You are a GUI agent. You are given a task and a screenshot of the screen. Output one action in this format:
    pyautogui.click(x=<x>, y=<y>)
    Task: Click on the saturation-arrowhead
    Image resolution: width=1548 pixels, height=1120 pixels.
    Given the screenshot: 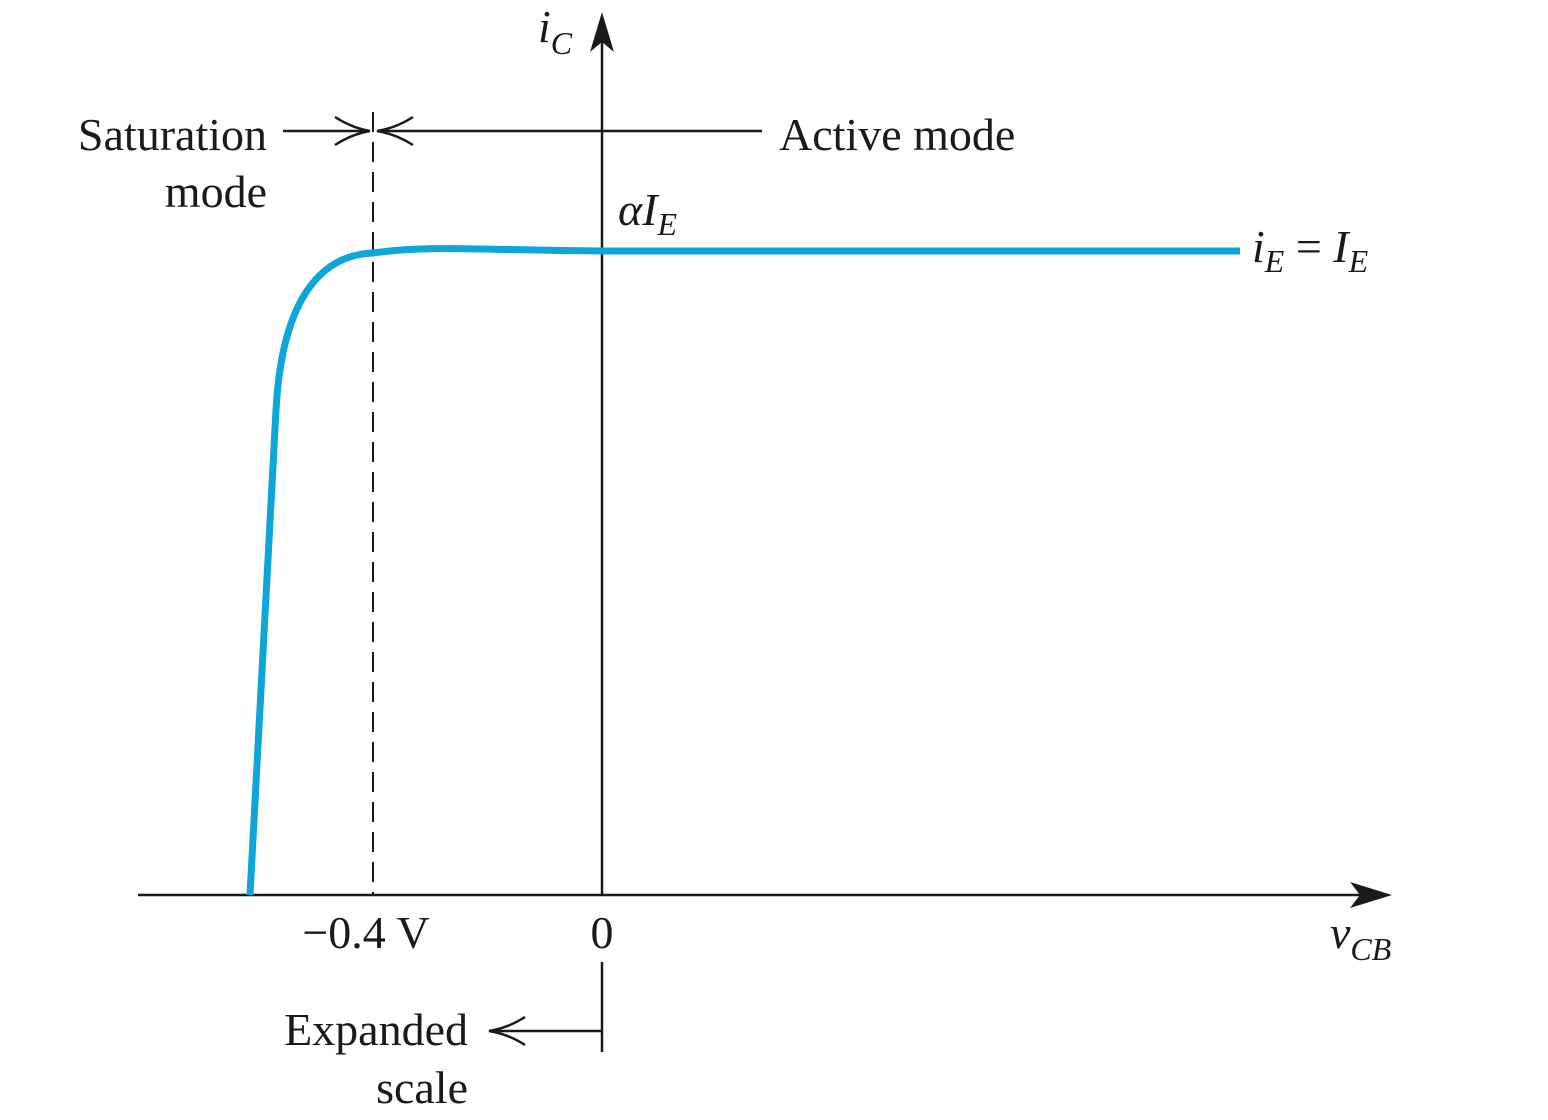 What is the action you would take?
    pyautogui.click(x=352, y=131)
    